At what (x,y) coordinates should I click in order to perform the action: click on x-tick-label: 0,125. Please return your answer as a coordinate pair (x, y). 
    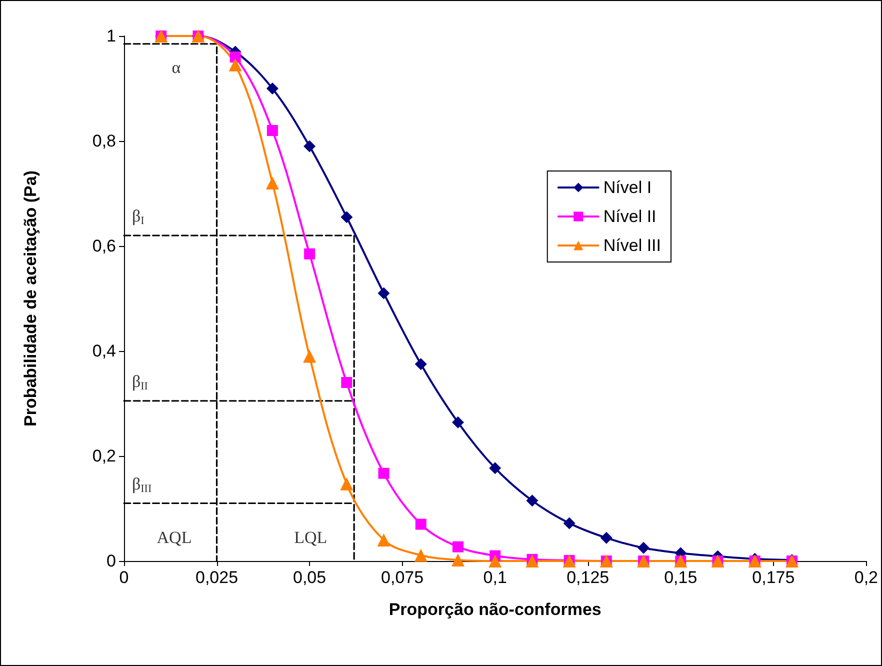
    Looking at the image, I should click on (588, 577).